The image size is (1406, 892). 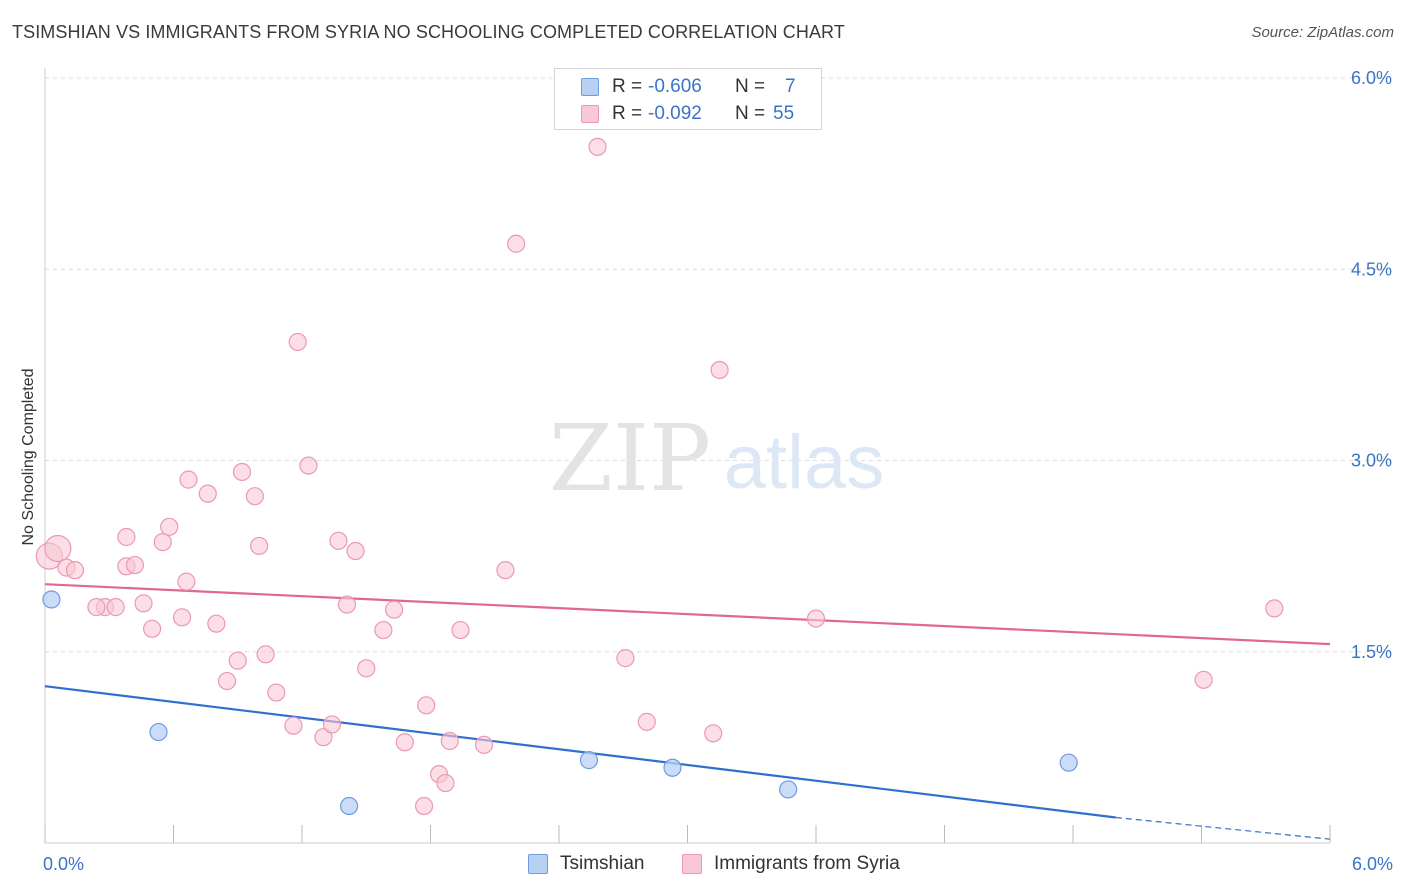 I want to click on y-axis-label: No Schooling Completed, so click(x=28, y=457).